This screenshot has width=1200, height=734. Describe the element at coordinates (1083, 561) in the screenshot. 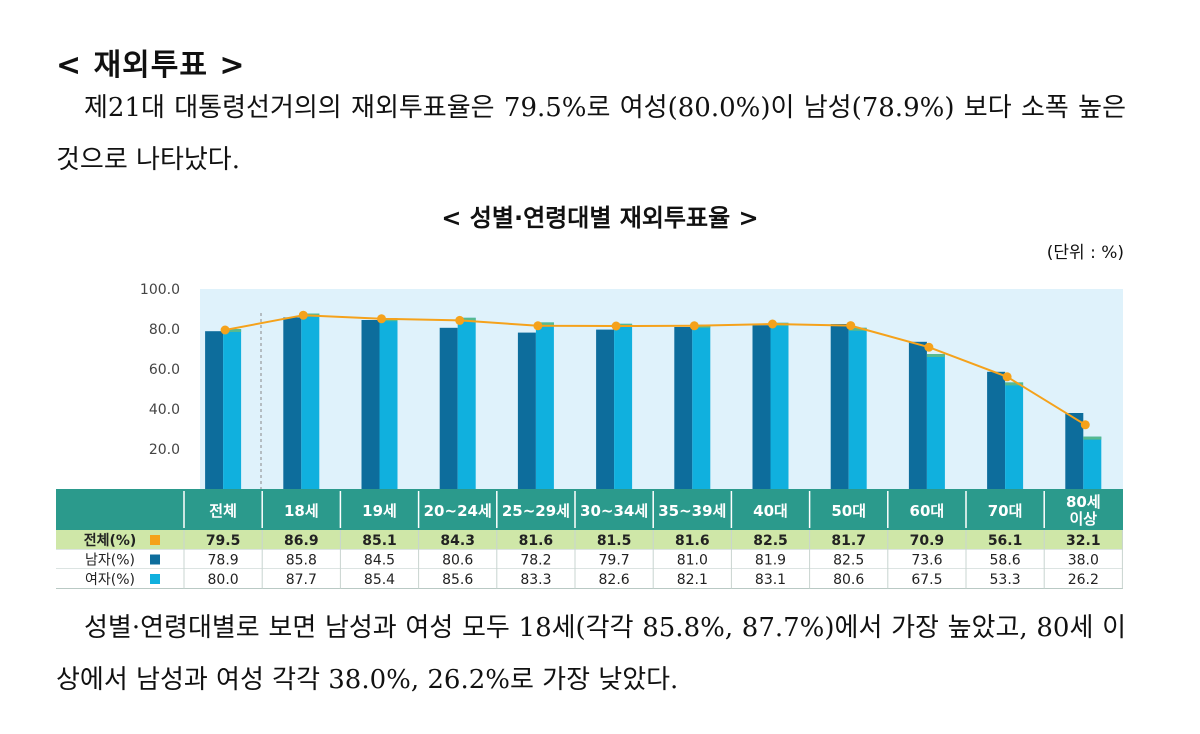

I see `table-cell: 38.0` at that location.